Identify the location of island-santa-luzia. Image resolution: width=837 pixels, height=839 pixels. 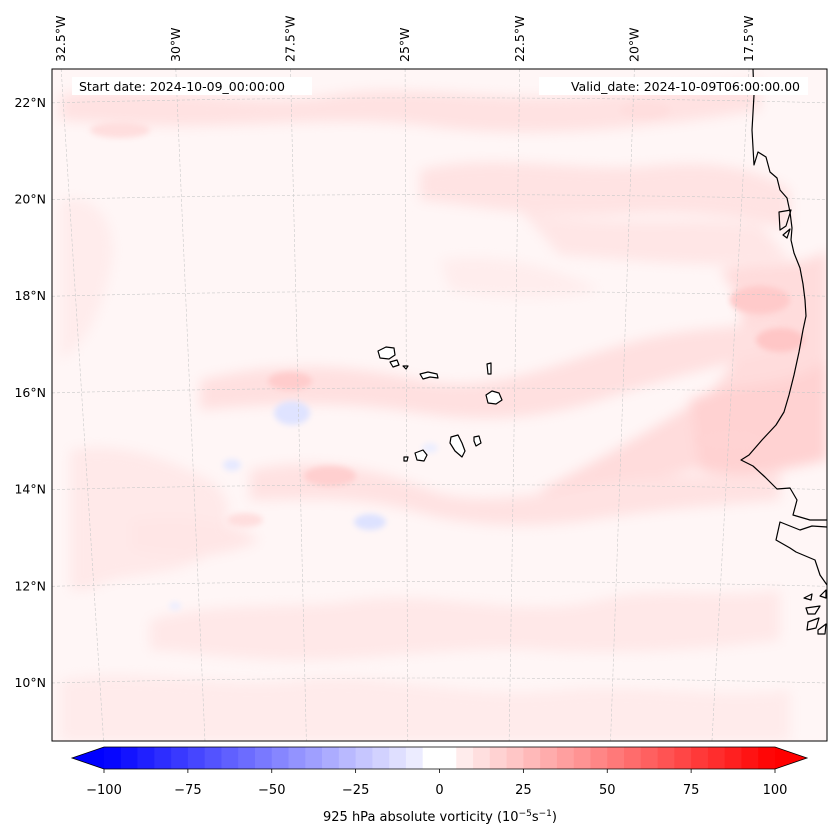
(405, 367).